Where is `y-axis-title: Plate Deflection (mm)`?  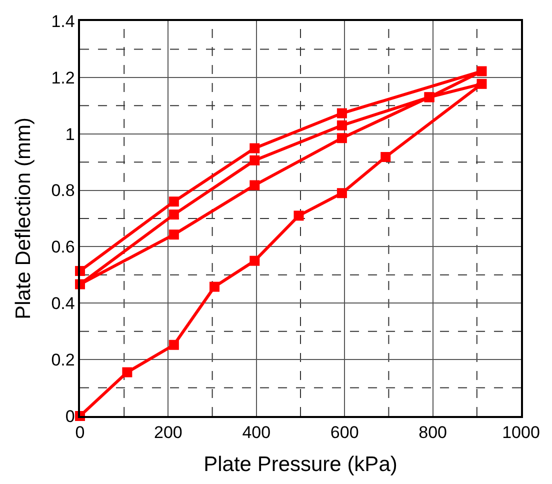
y-axis-title: Plate Deflection (mm) is located at coordinates (23, 219).